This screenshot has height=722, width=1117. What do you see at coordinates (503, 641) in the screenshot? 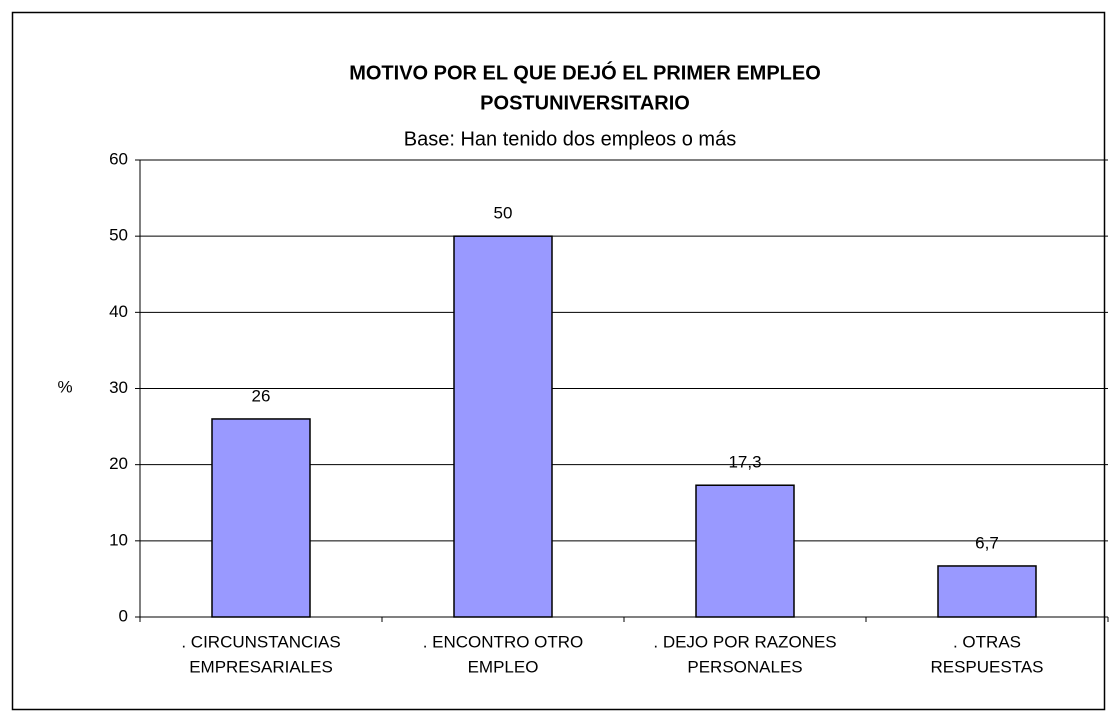
I see `x-tick-label: . ENCONTRO OTRO` at bounding box center [503, 641].